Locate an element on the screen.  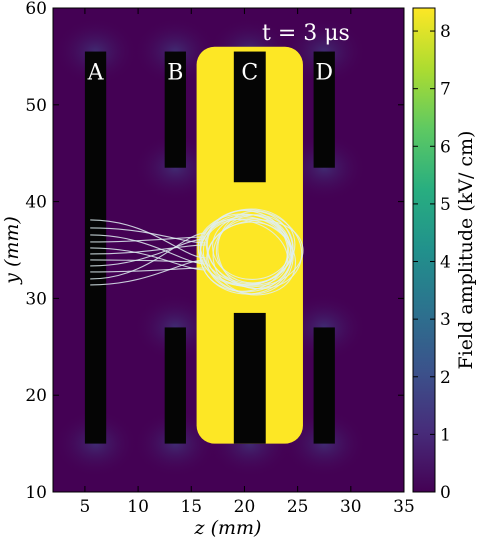
colorbar-tick-label: 4 is located at coordinates (445, 263).